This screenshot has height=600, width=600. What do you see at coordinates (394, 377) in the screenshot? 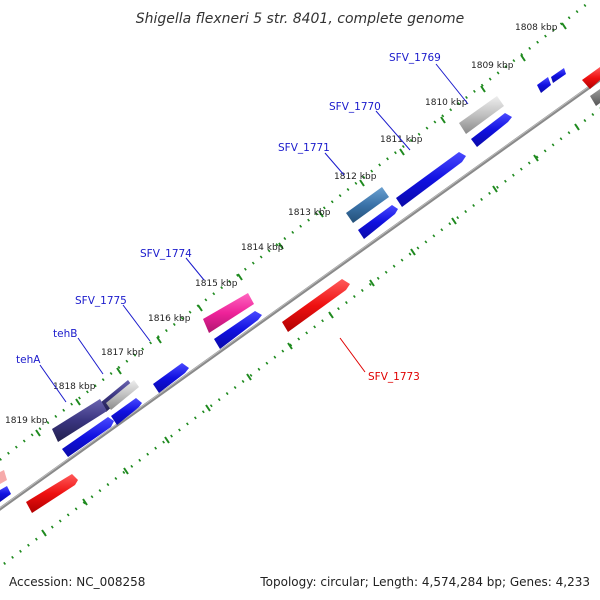
I see `label-sfv1773: SFV_1773` at bounding box center [394, 377].